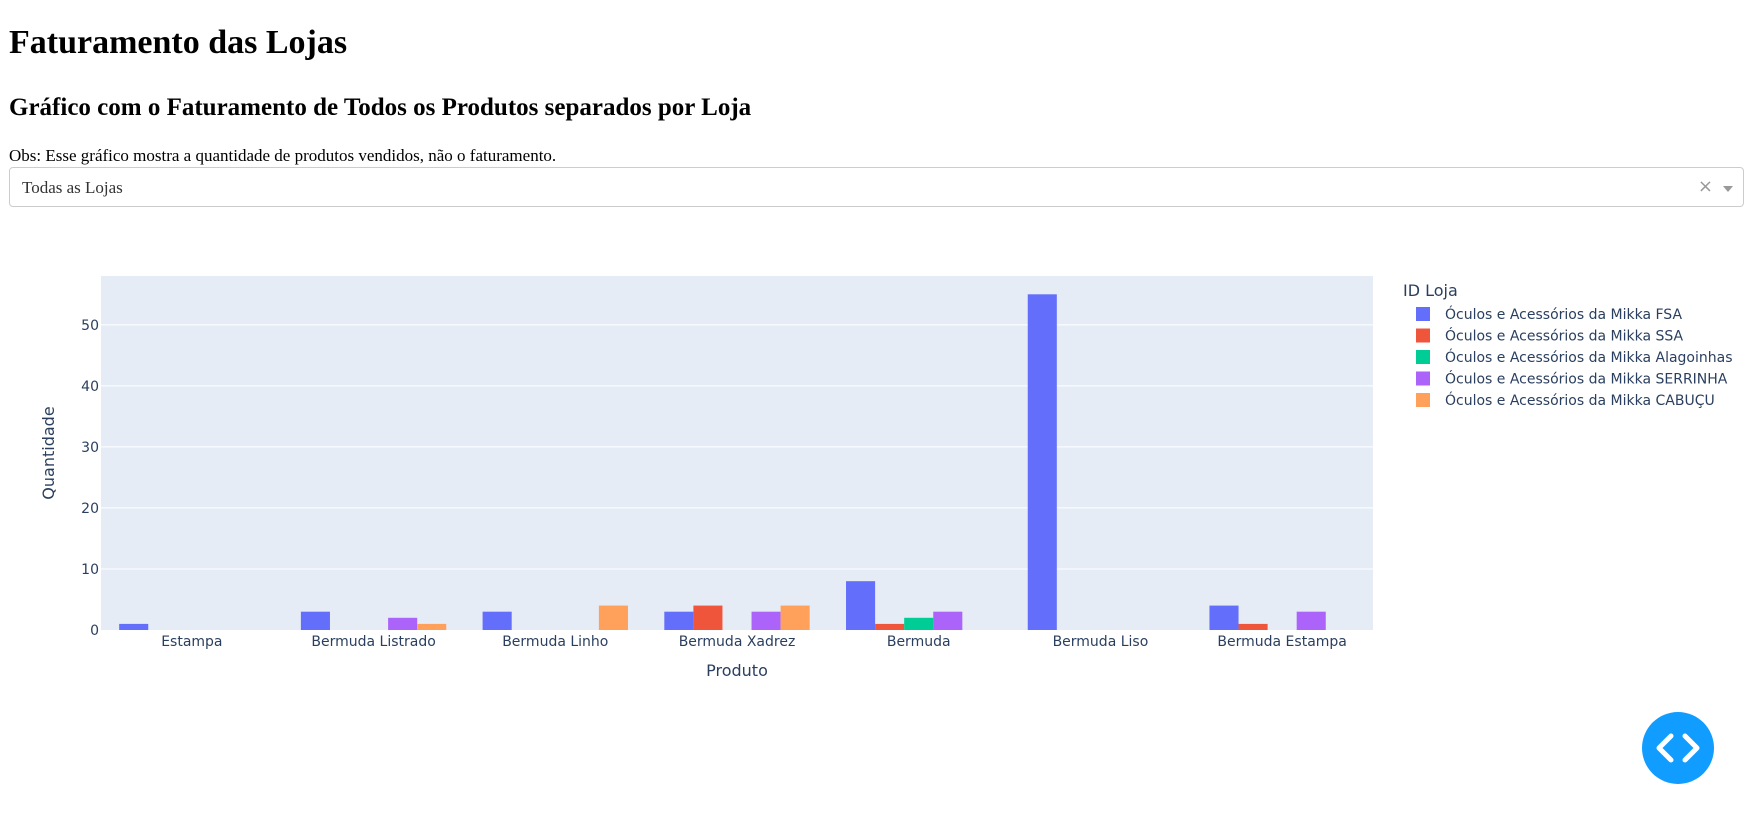 The height and width of the screenshot is (824, 1755). Describe the element at coordinates (1580, 400) in the screenshot. I see `legend-item-label: Óculos e Acessórios da Mikka CABUÇU` at that location.